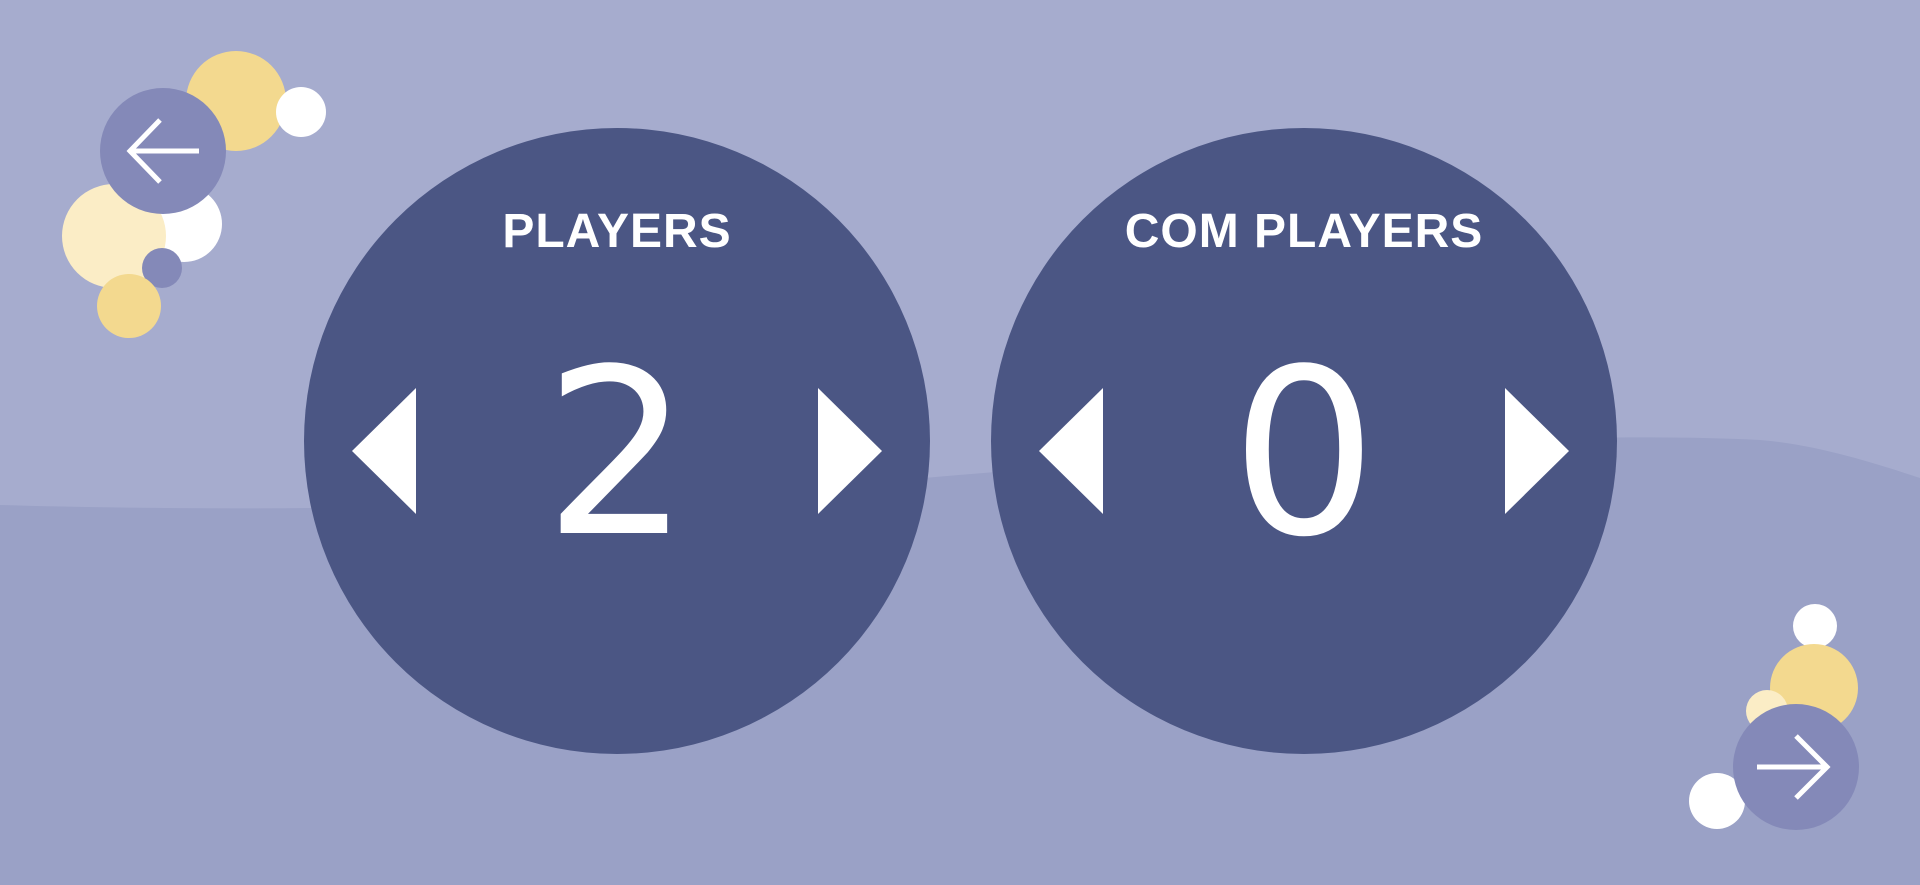 Image resolution: width=1920 pixels, height=885 pixels. I want to click on next-button, so click(1796, 767).